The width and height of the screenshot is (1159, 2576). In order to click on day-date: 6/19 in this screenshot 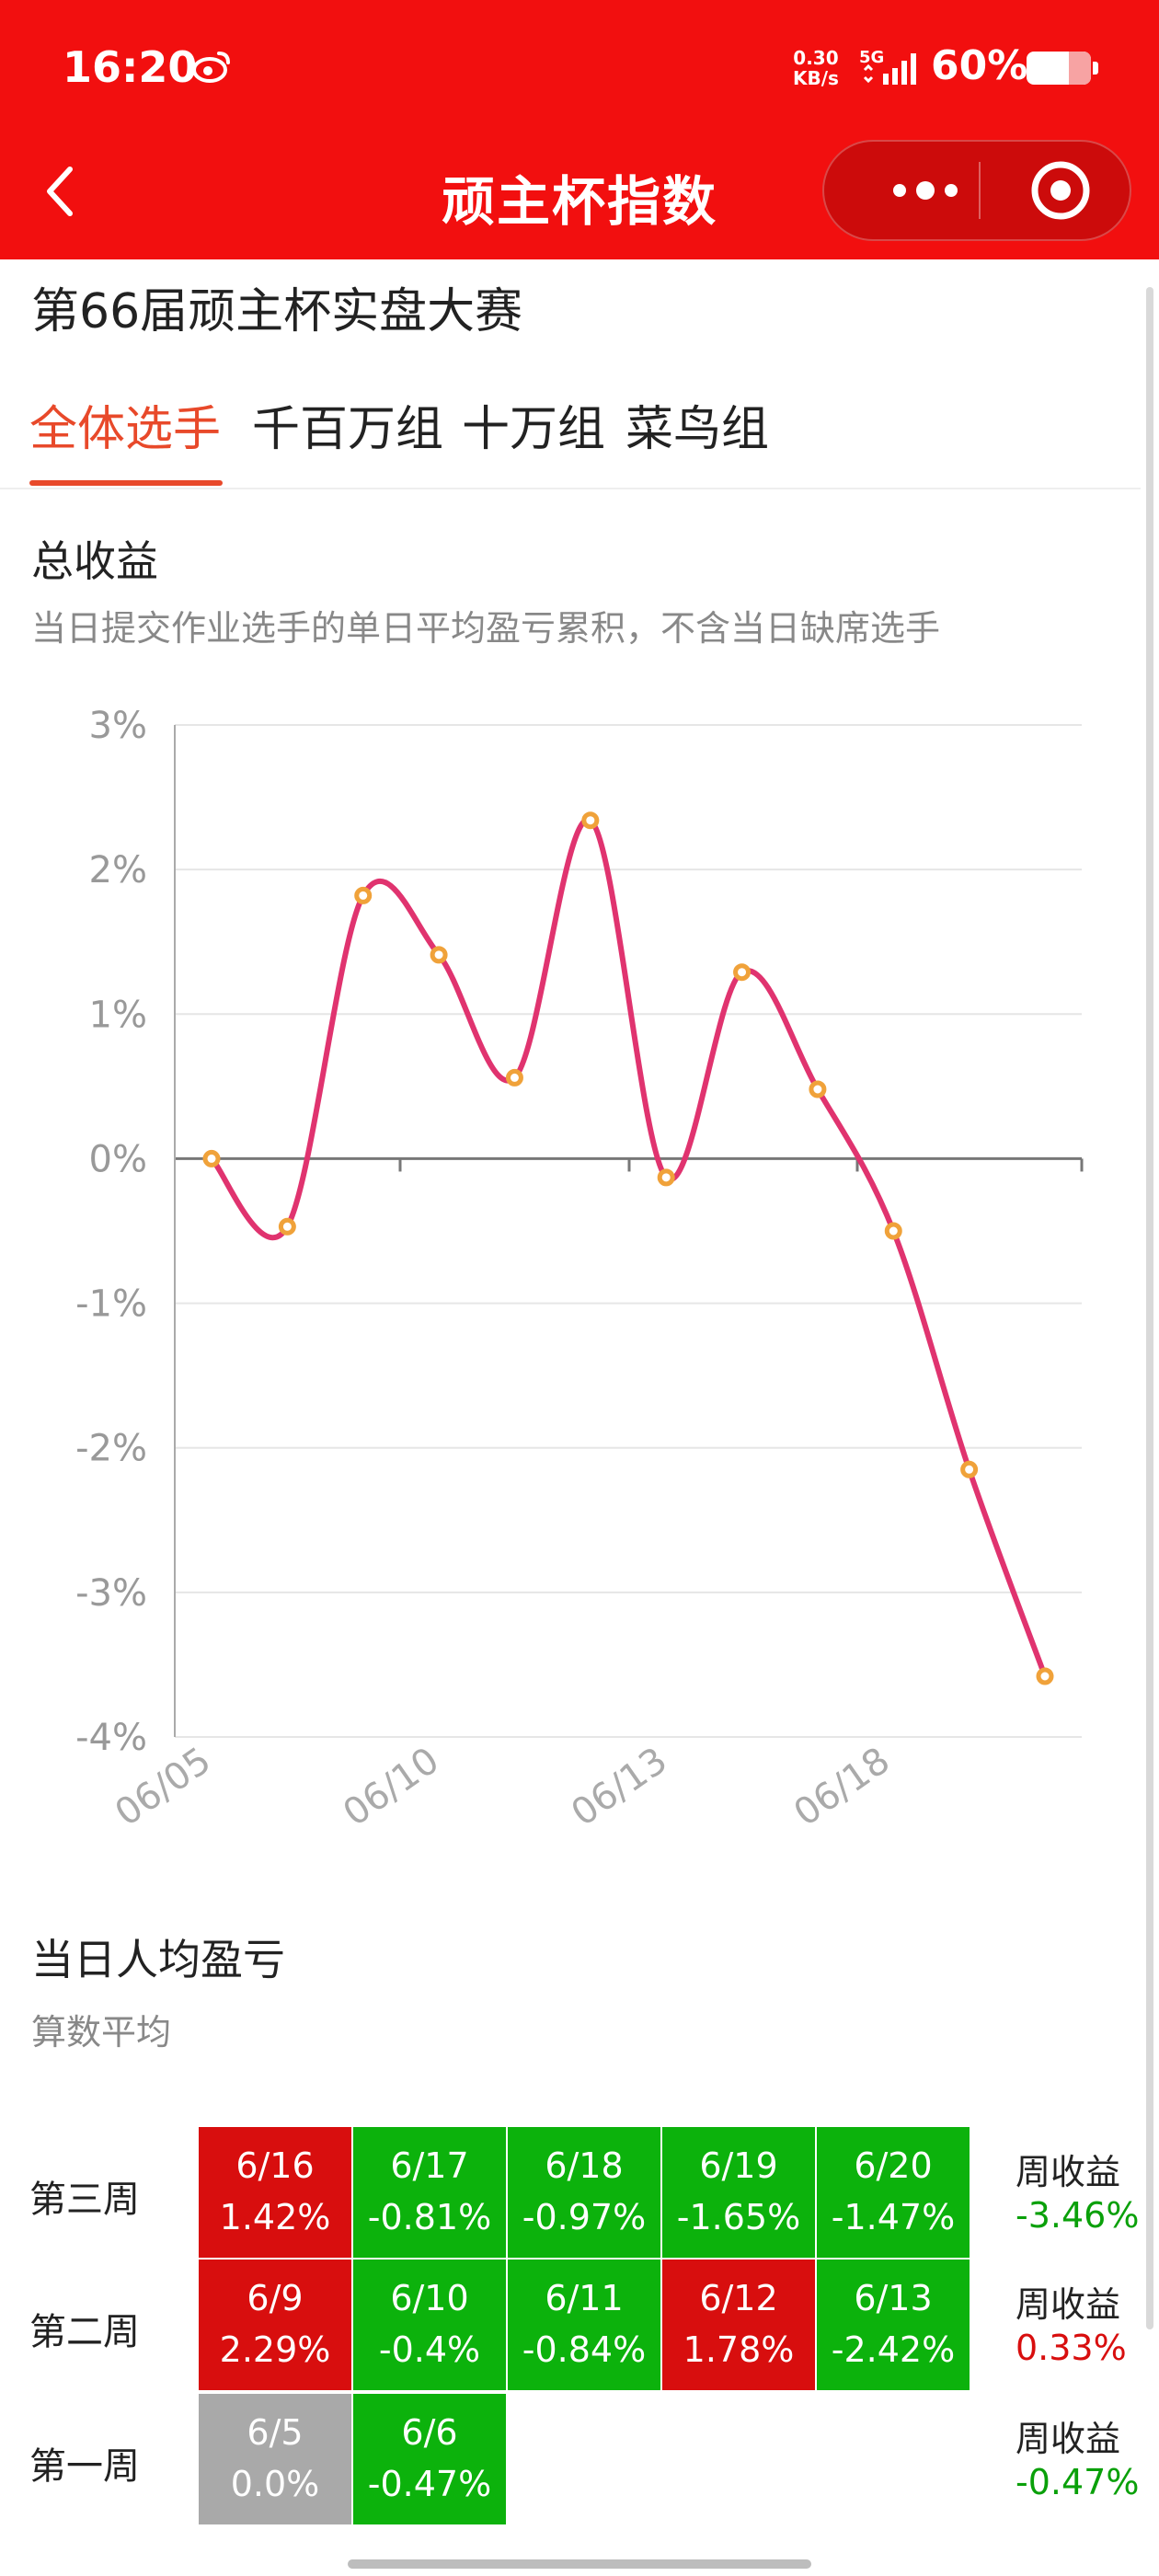, I will do `click(738, 2165)`.